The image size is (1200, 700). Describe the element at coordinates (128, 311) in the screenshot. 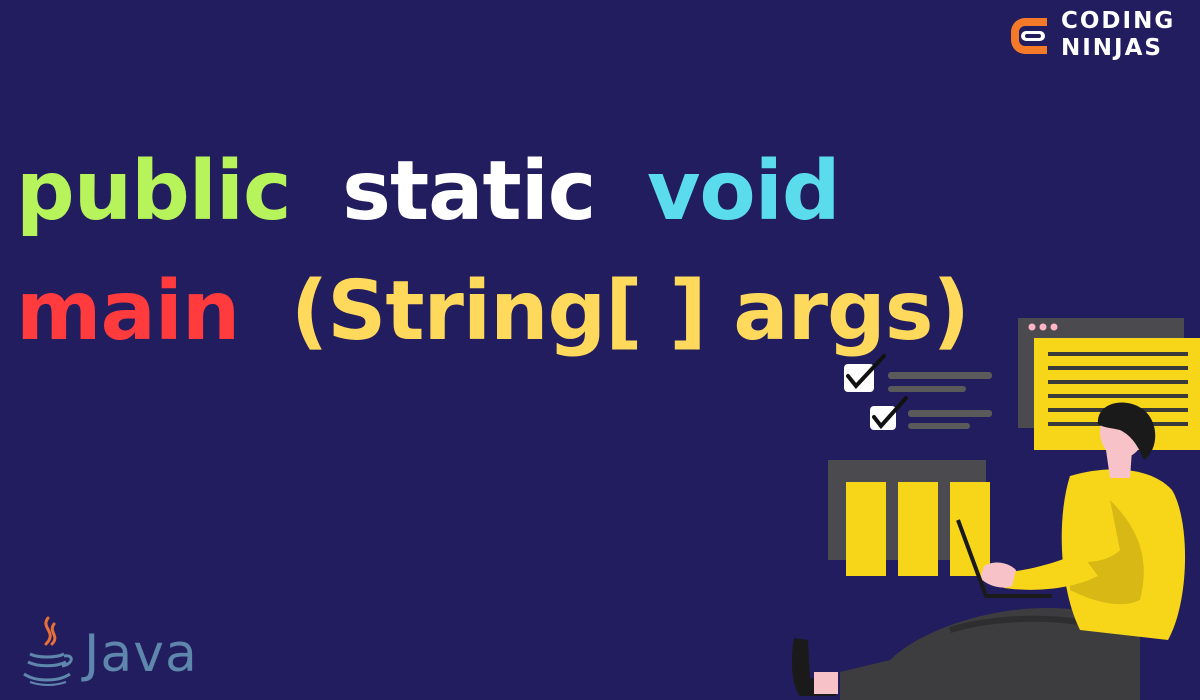

I see `keyword-main: main` at that location.